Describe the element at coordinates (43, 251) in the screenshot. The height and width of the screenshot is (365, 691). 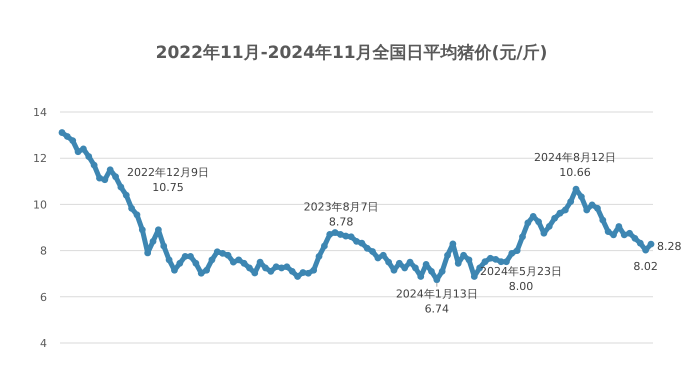
I see `y-tick-label: 8` at that location.